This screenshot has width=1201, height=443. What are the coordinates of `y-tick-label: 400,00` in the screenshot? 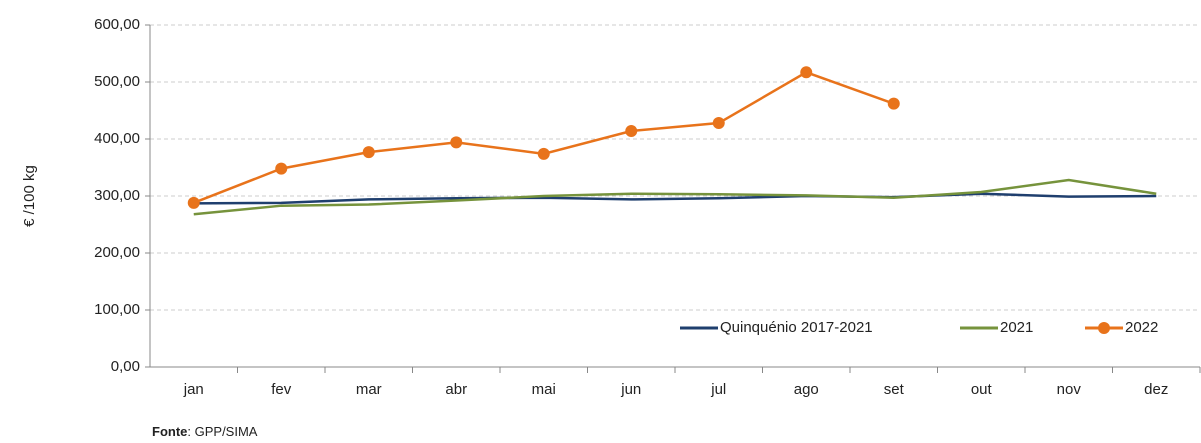 It's located at (117, 138).